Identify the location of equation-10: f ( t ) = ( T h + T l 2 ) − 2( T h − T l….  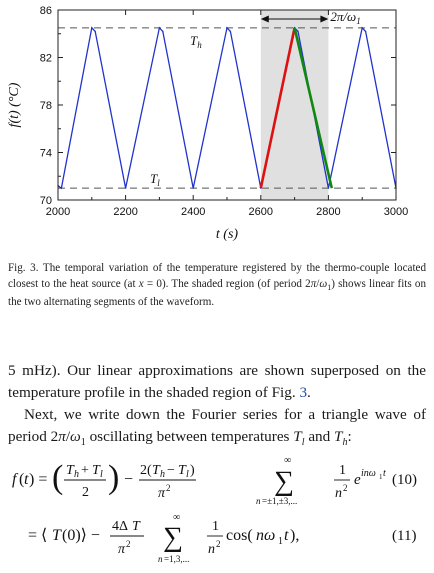
(217, 480).